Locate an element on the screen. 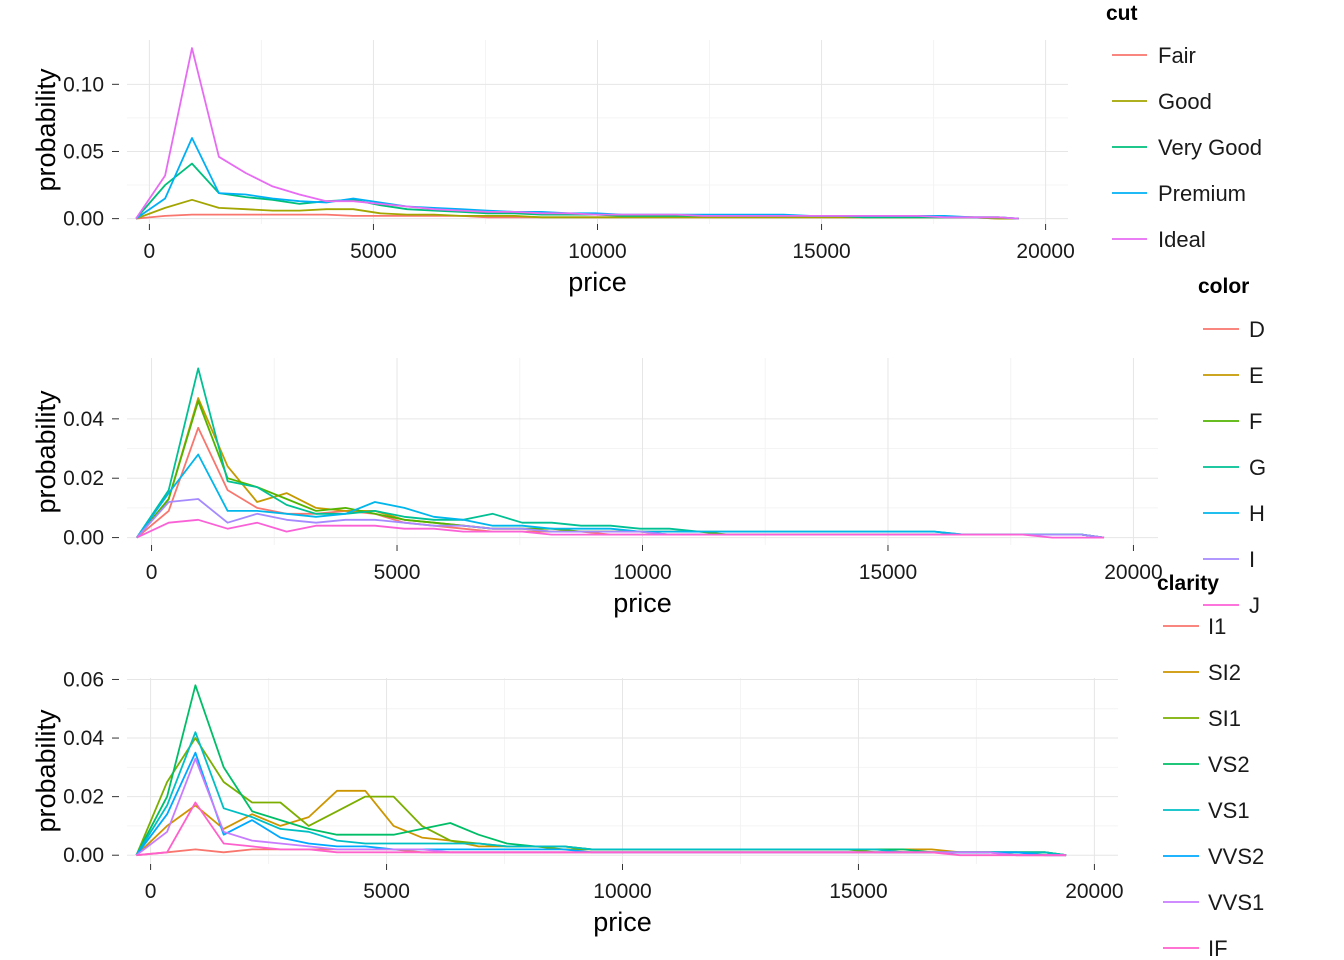 The width and height of the screenshot is (1344, 960). legend-title: clarity is located at coordinates (1188, 583).